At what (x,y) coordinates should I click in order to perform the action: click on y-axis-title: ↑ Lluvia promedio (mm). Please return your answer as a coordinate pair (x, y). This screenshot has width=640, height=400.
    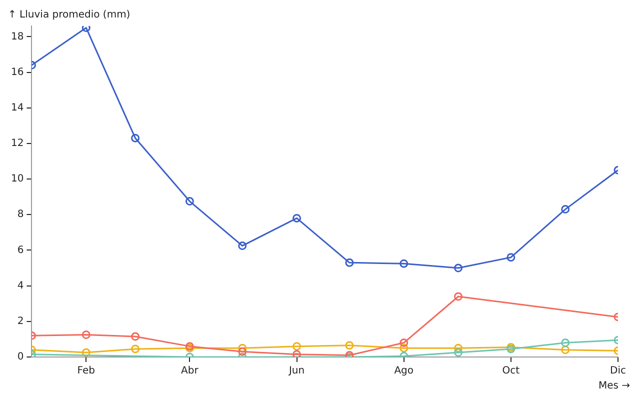
    Looking at the image, I should click on (69, 15).